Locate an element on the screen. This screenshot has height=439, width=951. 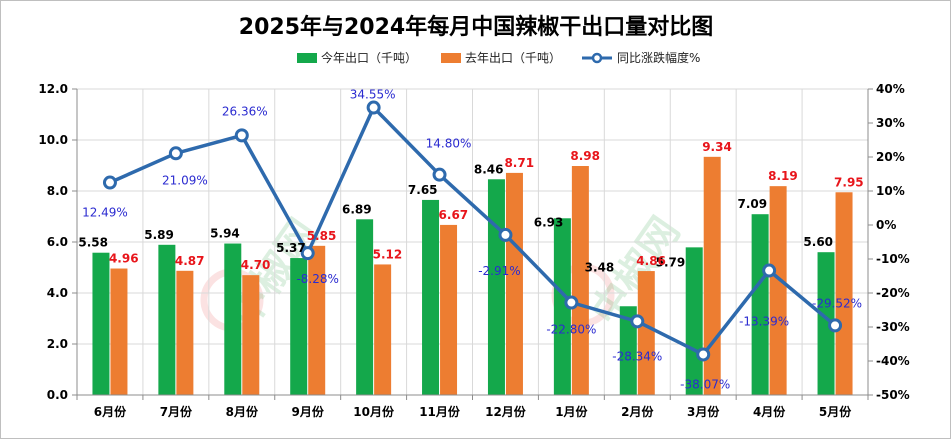
legend: 今年出口（千吨） 去年出口（千吨） 同比涨跌幅度% is located at coordinates (498, 57).